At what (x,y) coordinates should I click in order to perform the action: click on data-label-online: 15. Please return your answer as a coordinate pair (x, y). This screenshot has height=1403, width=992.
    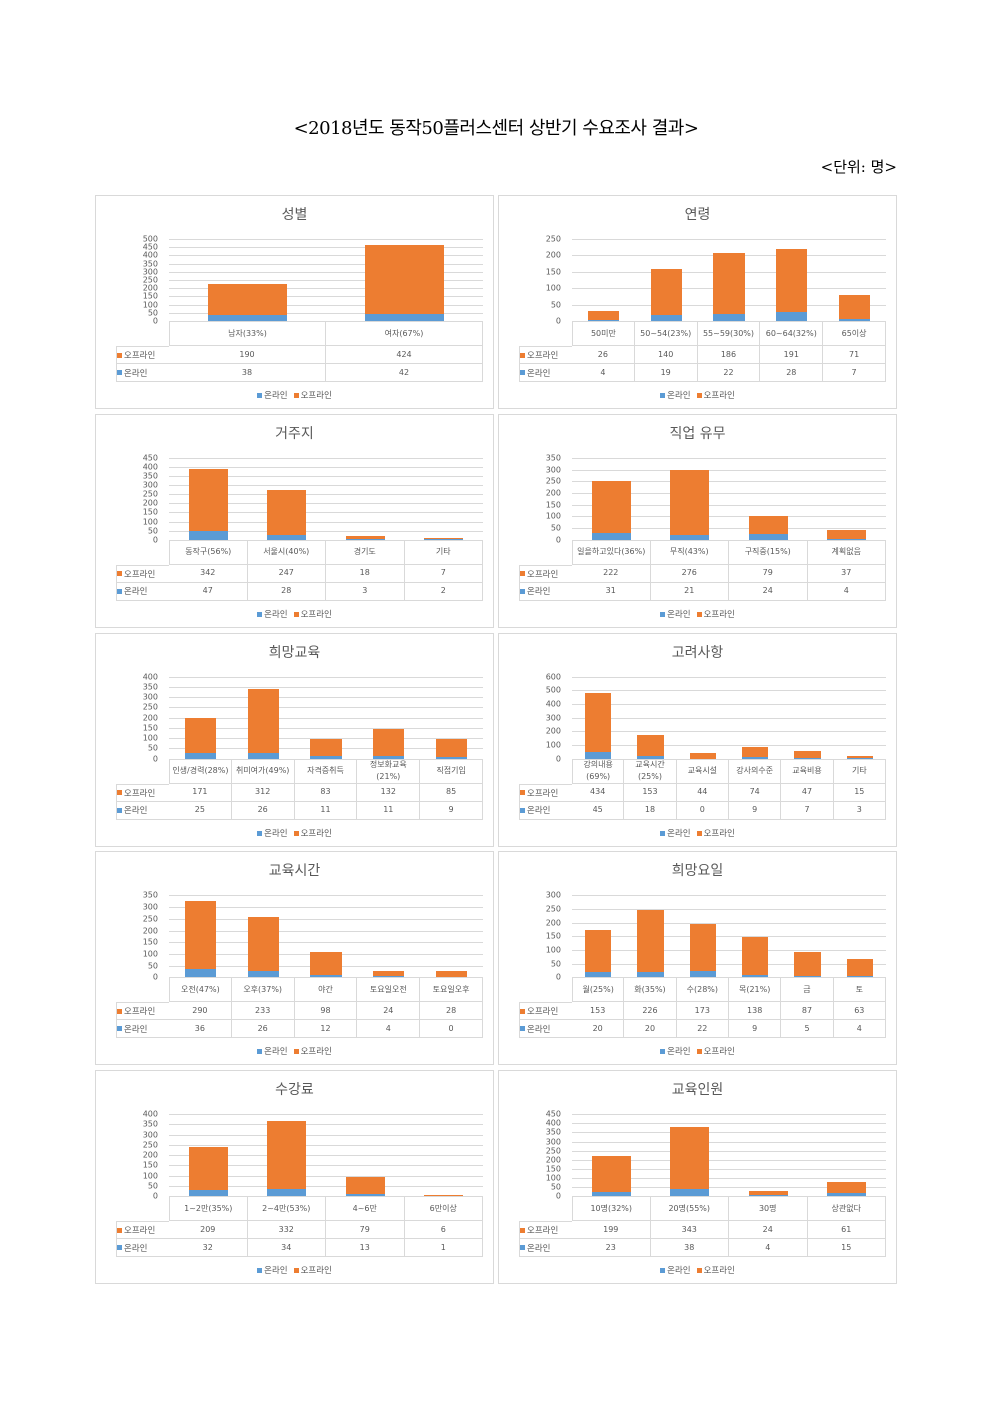
    Looking at the image, I should click on (846, 1248).